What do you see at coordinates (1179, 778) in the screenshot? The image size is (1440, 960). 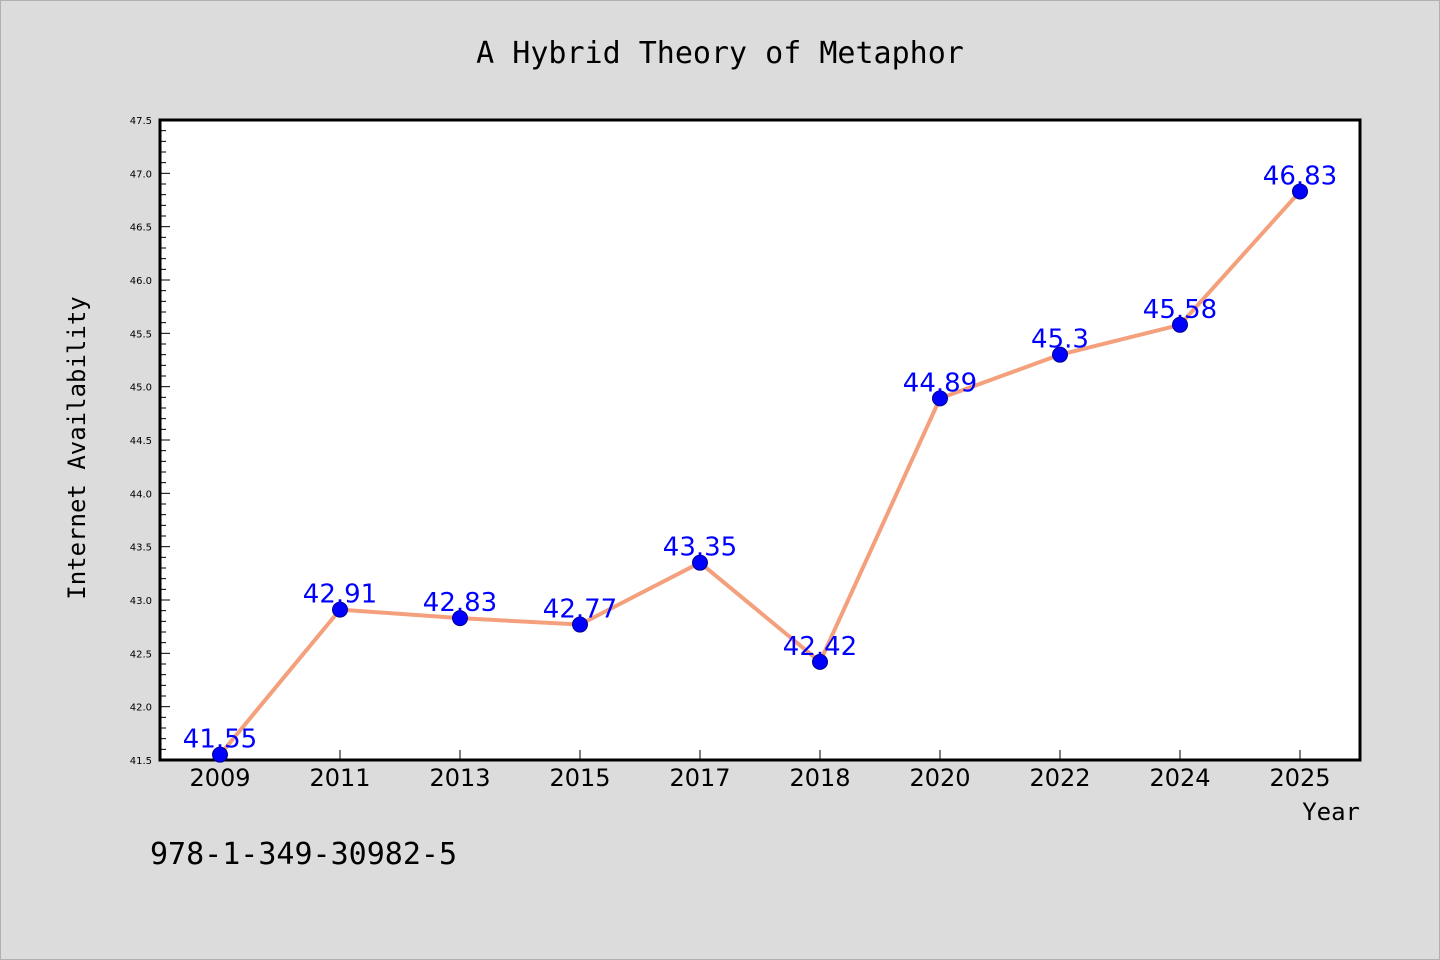 I see `x-tick-label: 2024` at bounding box center [1179, 778].